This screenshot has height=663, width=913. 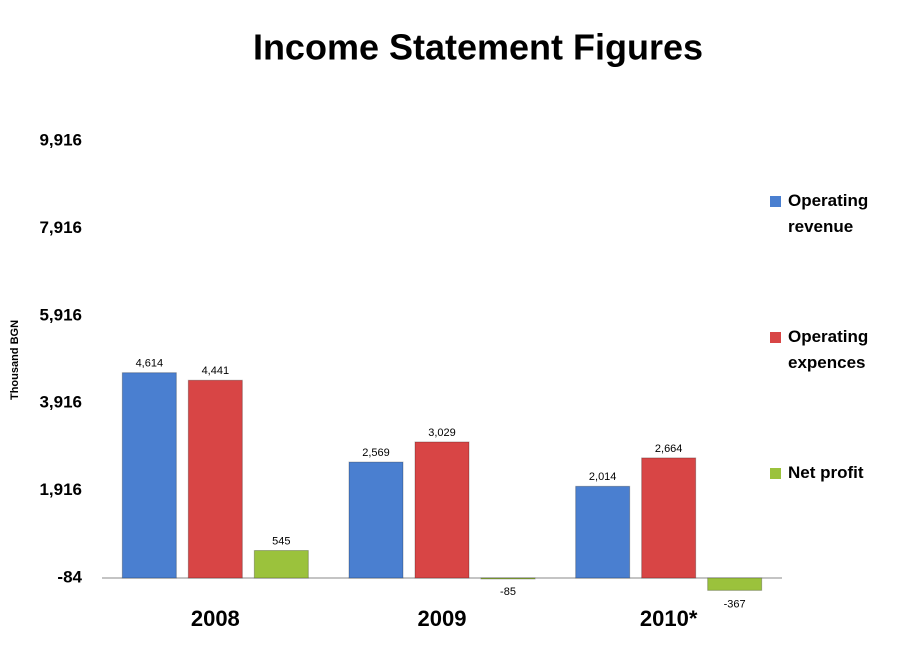 I want to click on legend-label: Operating expences, so click(x=828, y=349).